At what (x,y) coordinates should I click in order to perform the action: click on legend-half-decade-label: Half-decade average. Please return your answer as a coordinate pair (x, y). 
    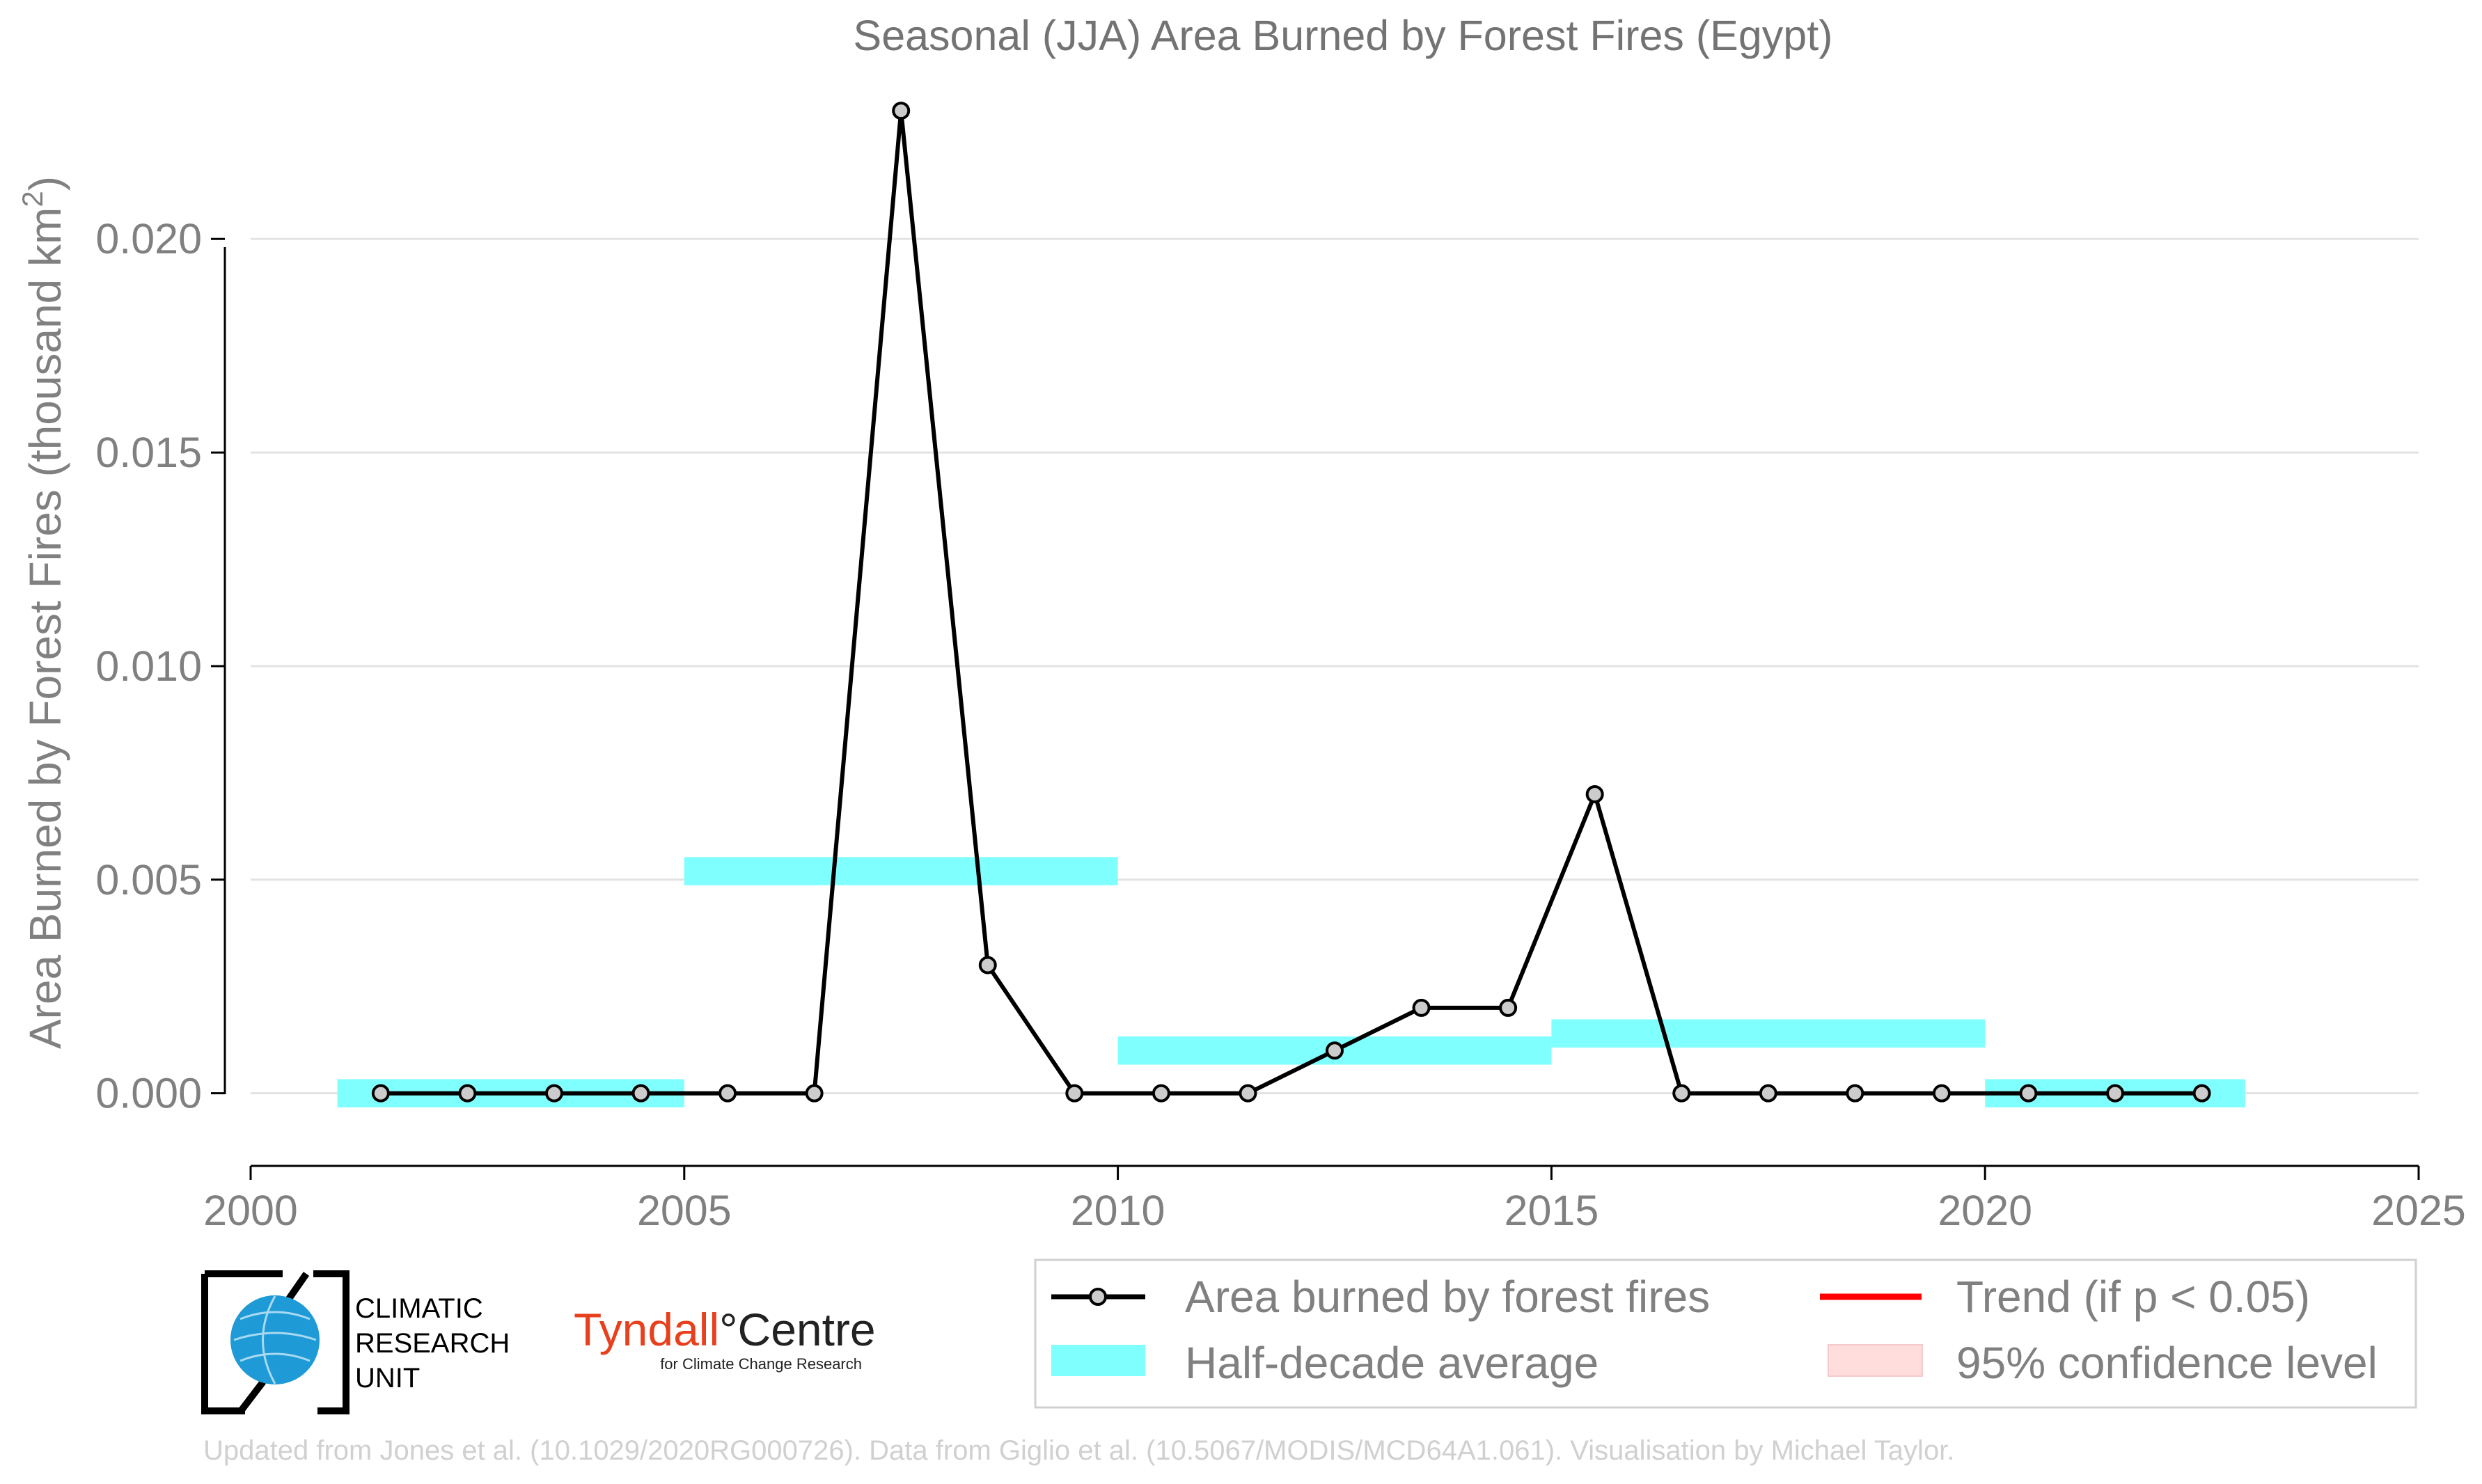
    Looking at the image, I should click on (1392, 1363).